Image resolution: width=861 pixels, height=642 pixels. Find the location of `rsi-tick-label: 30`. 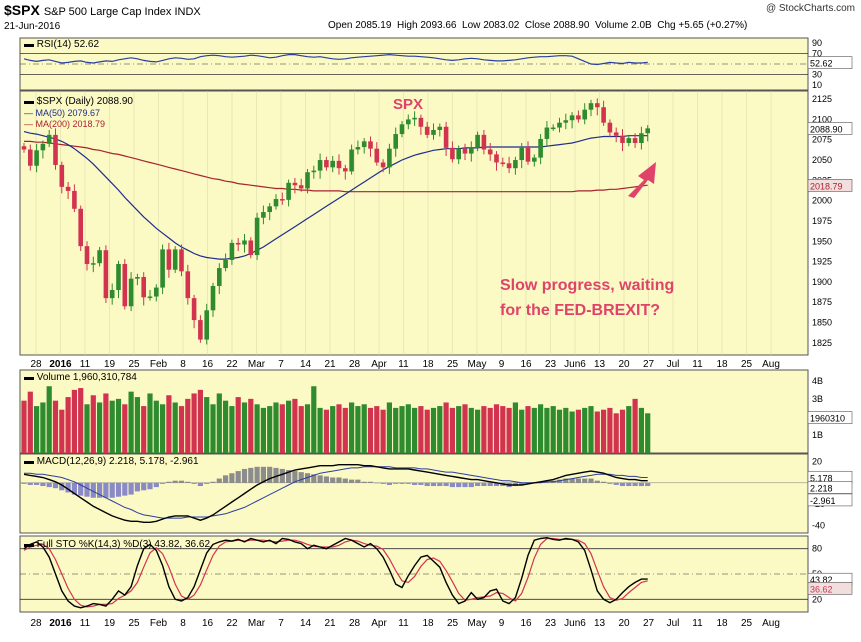

rsi-tick-label: 30 is located at coordinates (817, 74).